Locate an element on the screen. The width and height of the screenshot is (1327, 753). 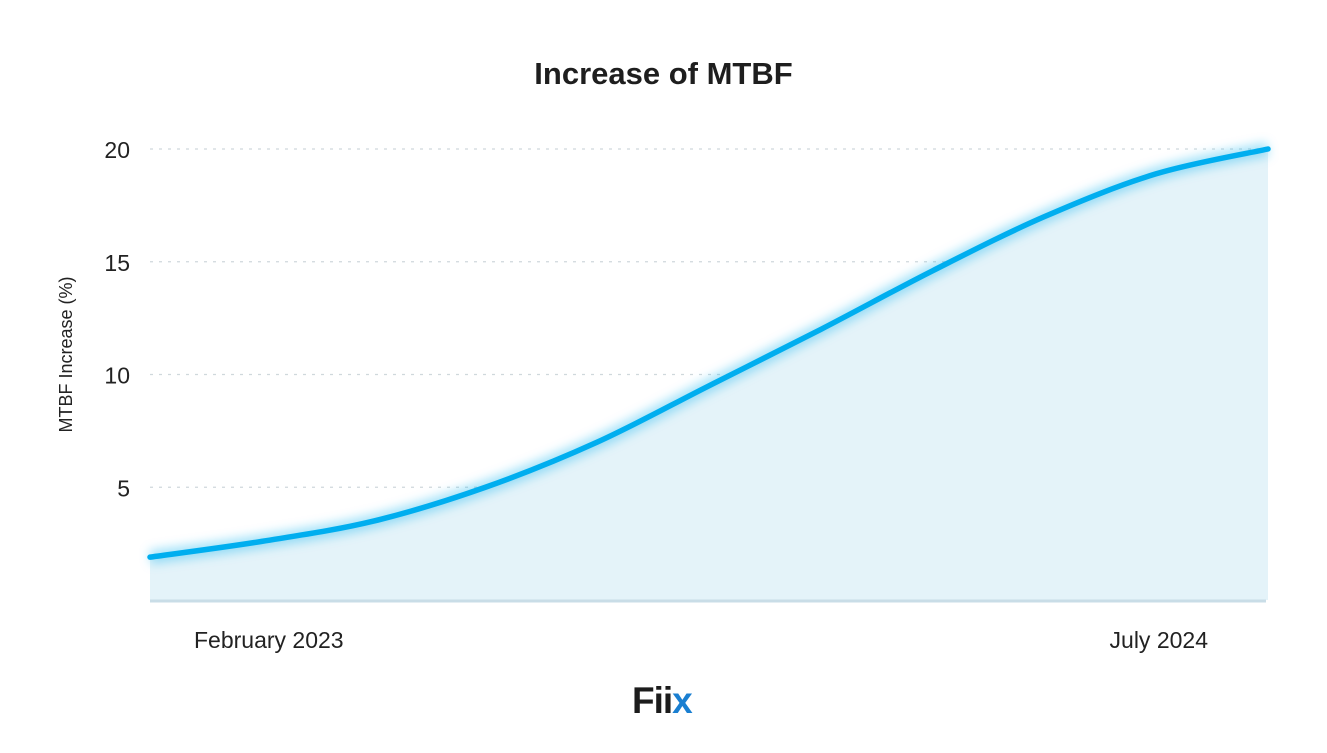
logo-text-fii: Fii is located at coordinates (652, 700).